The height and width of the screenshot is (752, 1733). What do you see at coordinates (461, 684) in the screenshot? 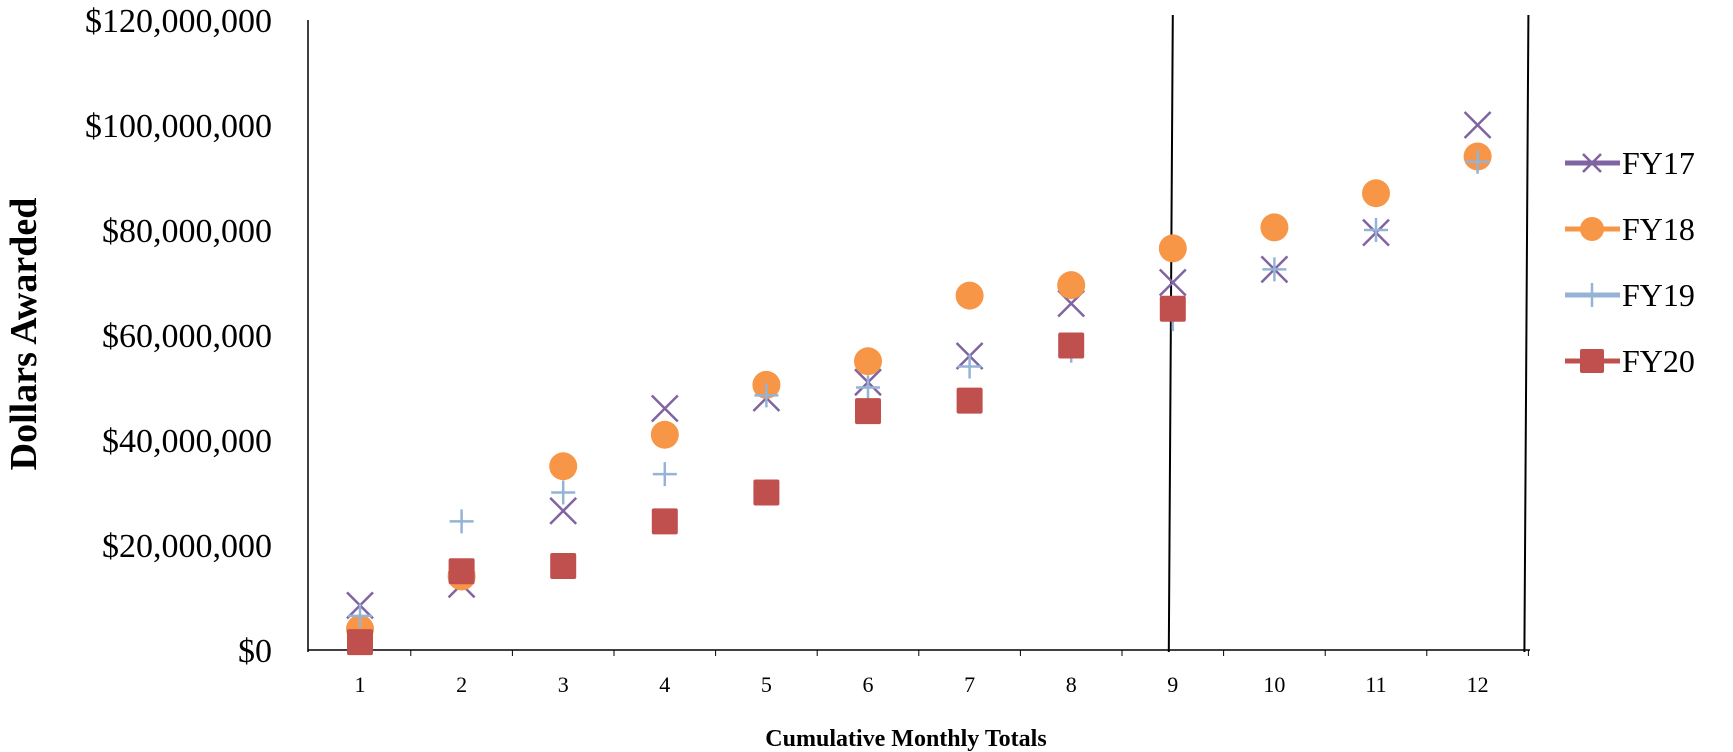
I see `x-tick-label: 2` at bounding box center [461, 684].